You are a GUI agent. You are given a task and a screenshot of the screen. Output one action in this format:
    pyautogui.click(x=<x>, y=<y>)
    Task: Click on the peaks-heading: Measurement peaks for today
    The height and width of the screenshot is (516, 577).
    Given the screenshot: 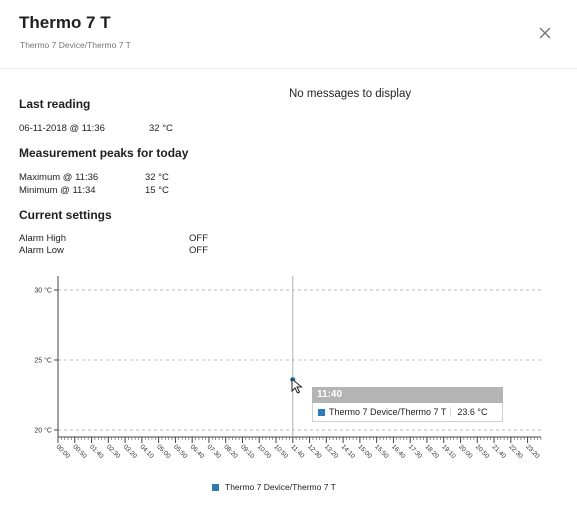 What is the action you would take?
    pyautogui.click(x=104, y=153)
    